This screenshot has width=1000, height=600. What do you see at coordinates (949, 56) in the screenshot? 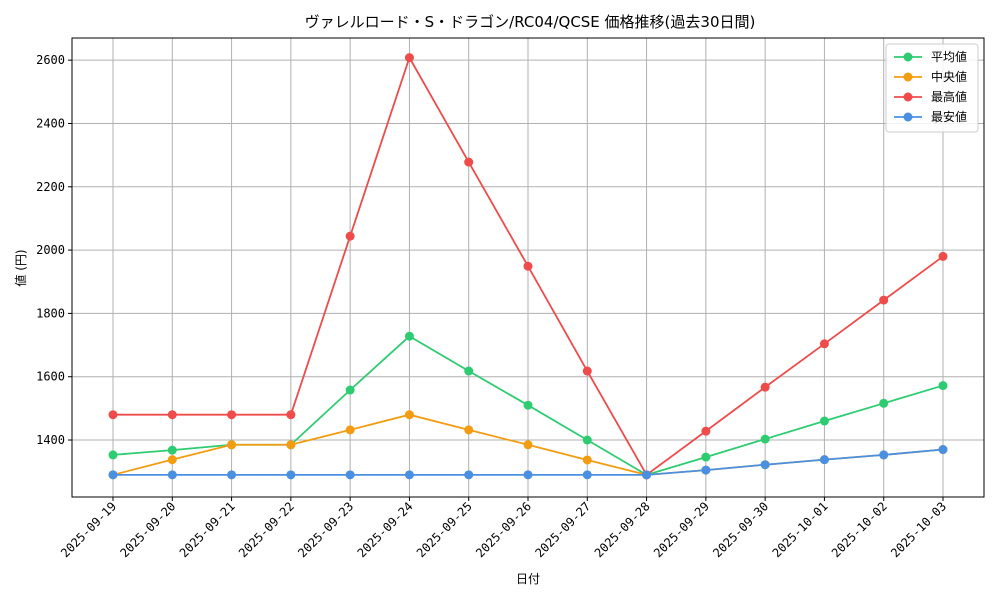
I see `legend-label: 平均値` at bounding box center [949, 56].